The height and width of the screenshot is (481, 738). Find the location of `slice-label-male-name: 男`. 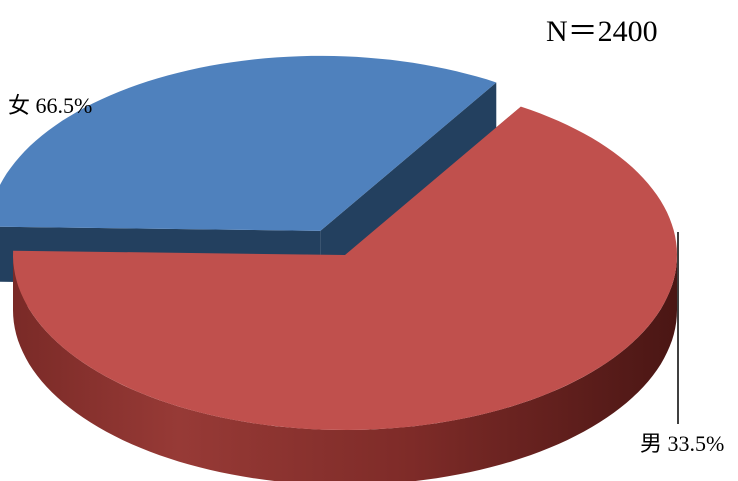

slice-label-male-name: 男 is located at coordinates (651, 443).